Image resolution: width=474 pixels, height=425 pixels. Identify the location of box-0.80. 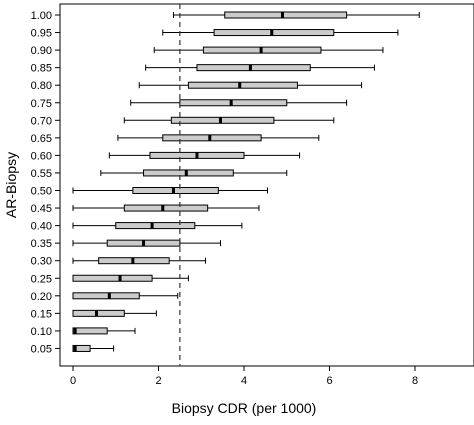
(250, 85).